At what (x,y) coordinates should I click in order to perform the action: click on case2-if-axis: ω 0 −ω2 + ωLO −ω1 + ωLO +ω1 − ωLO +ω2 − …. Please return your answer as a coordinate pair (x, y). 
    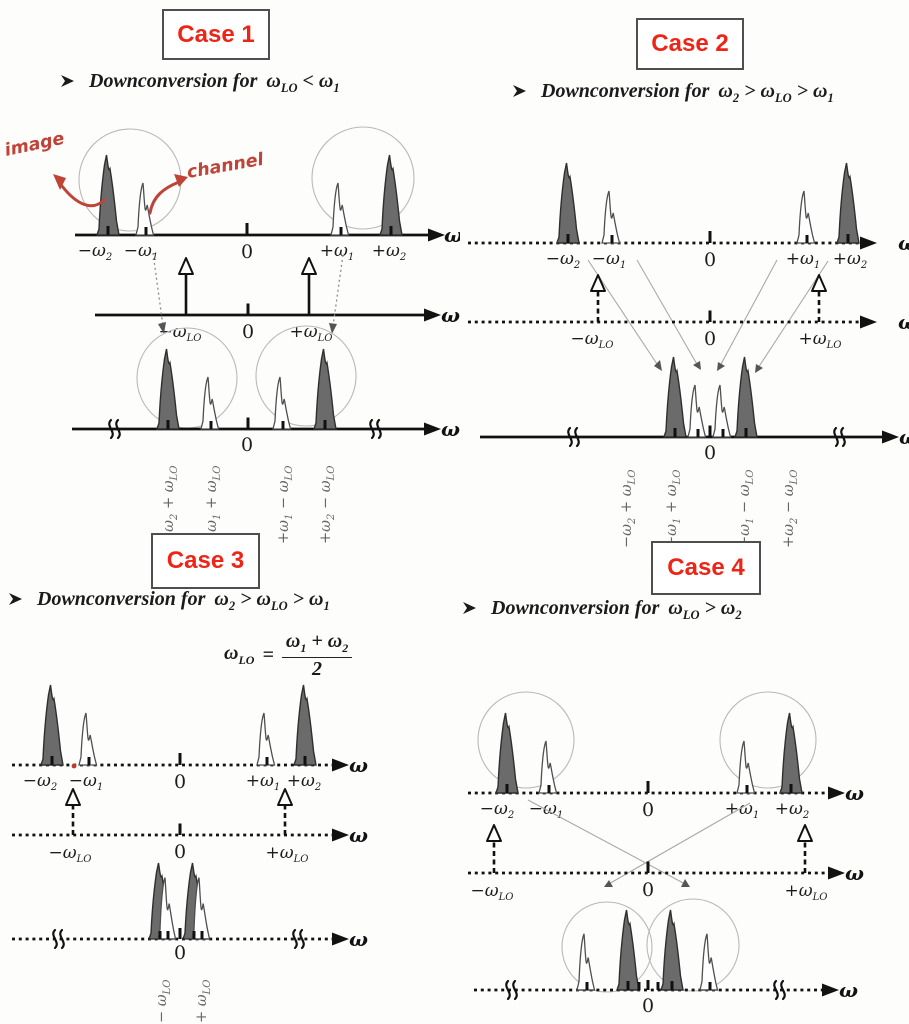
    Looking at the image, I should click on (694, 452).